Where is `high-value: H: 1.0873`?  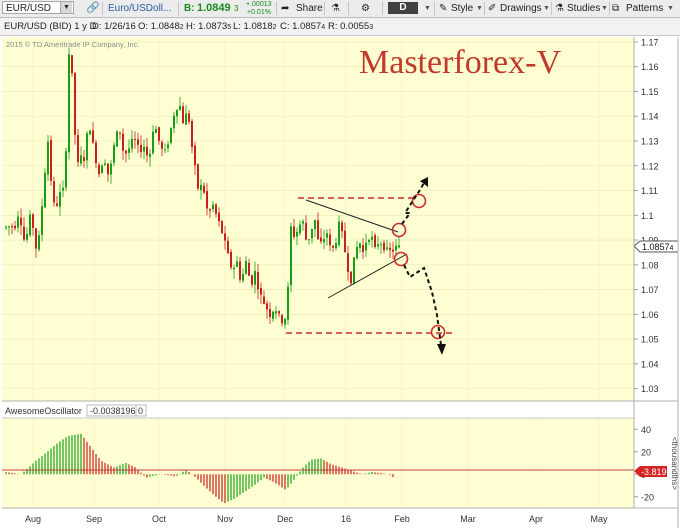 high-value: H: 1.0873 is located at coordinates (207, 26).